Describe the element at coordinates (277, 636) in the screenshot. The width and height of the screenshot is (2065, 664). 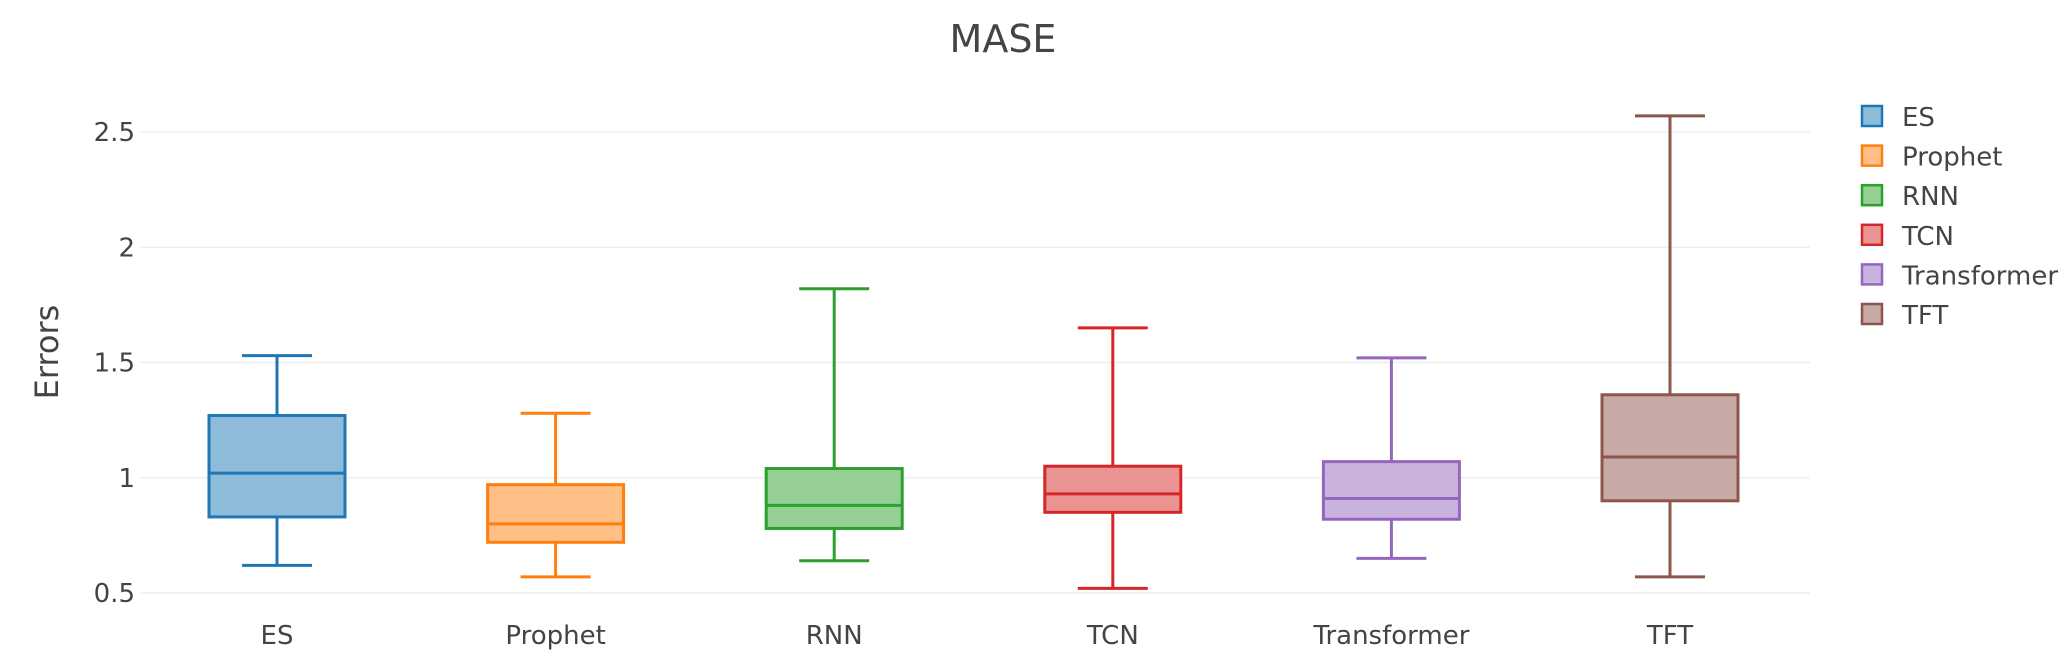
I see `x-tick-label: ES` at that location.